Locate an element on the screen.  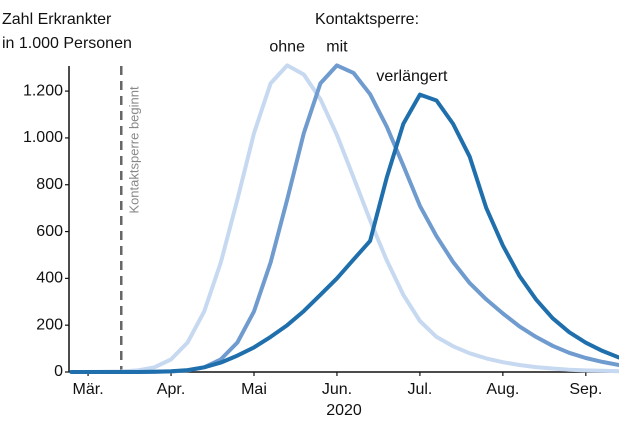
y-tick-label: 1.000 is located at coordinates (43, 137).